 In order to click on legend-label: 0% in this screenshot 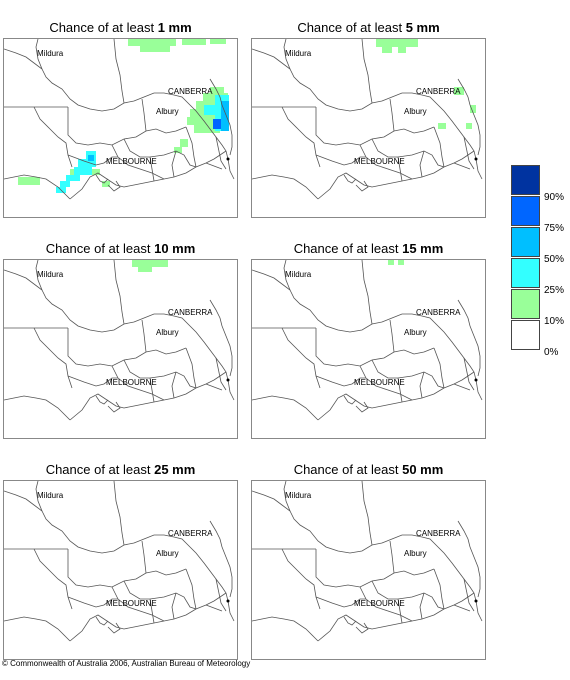, I will do `click(551, 352)`.